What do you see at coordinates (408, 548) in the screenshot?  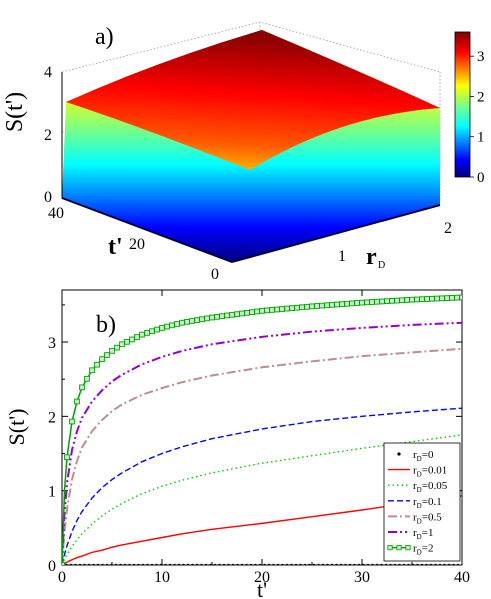 I see `legend-marker` at bounding box center [408, 548].